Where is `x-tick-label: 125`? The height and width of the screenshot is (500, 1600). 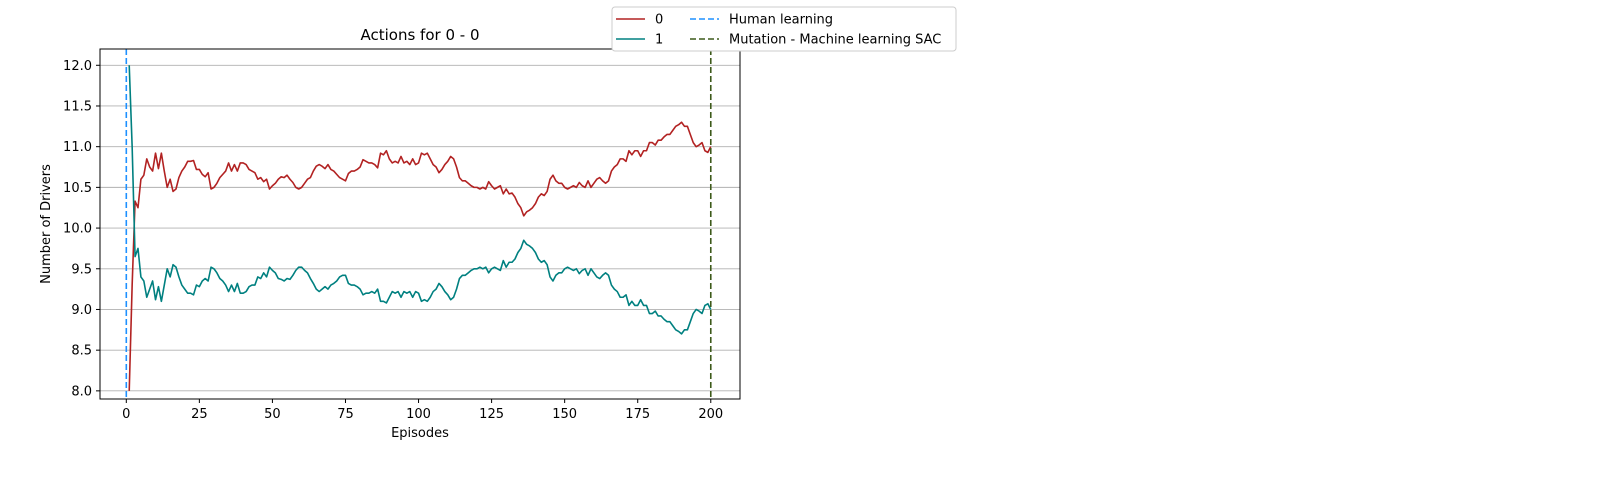 x-tick-label: 125 is located at coordinates (491, 414).